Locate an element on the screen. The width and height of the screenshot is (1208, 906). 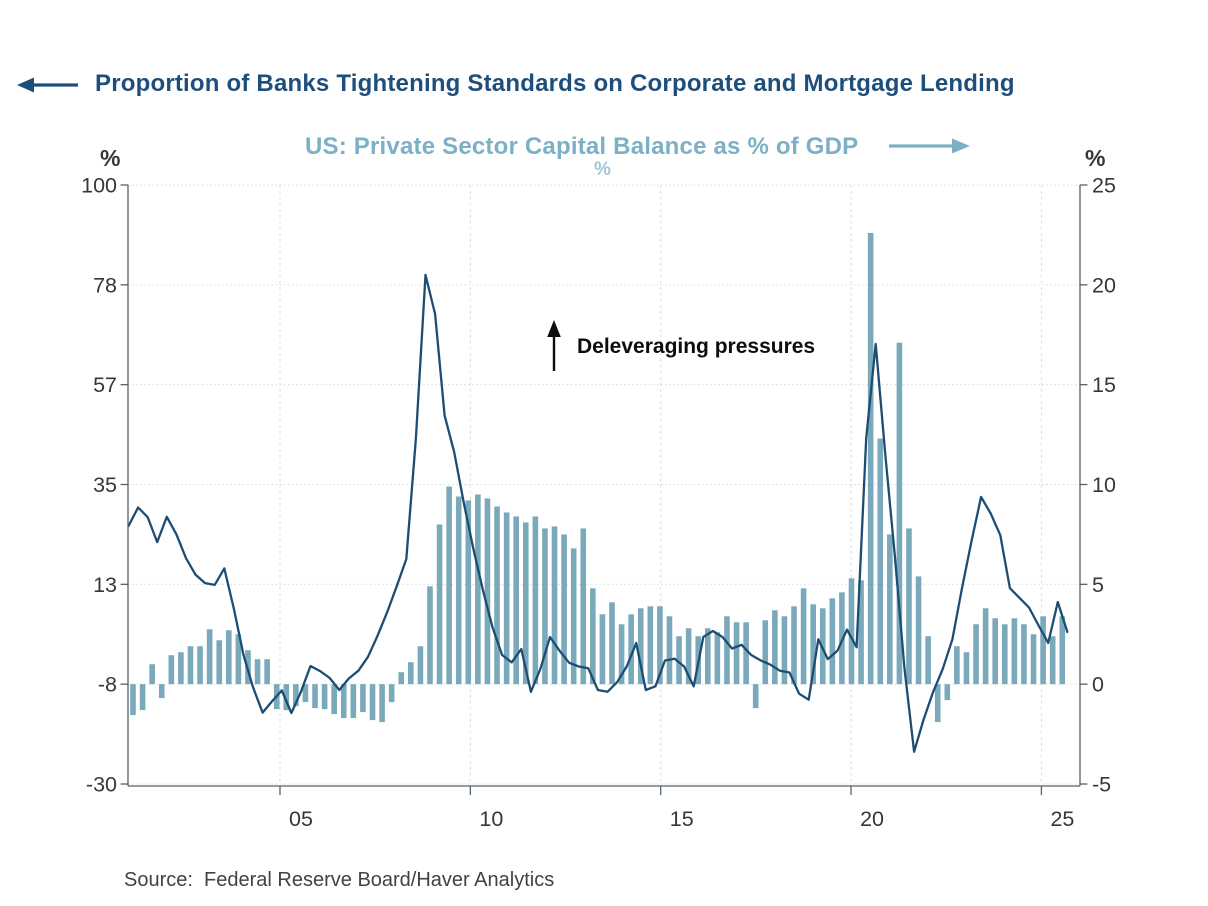
right-axis-tick-label: 0 is located at coordinates (1098, 685).